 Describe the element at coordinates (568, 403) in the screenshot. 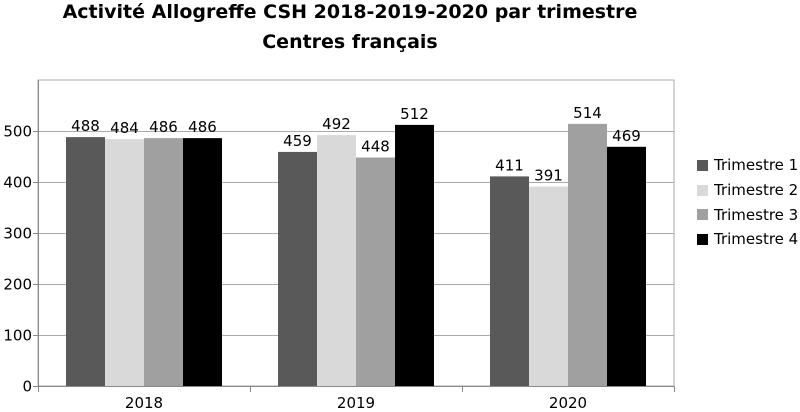

I see `x-tick-label: 2020` at that location.